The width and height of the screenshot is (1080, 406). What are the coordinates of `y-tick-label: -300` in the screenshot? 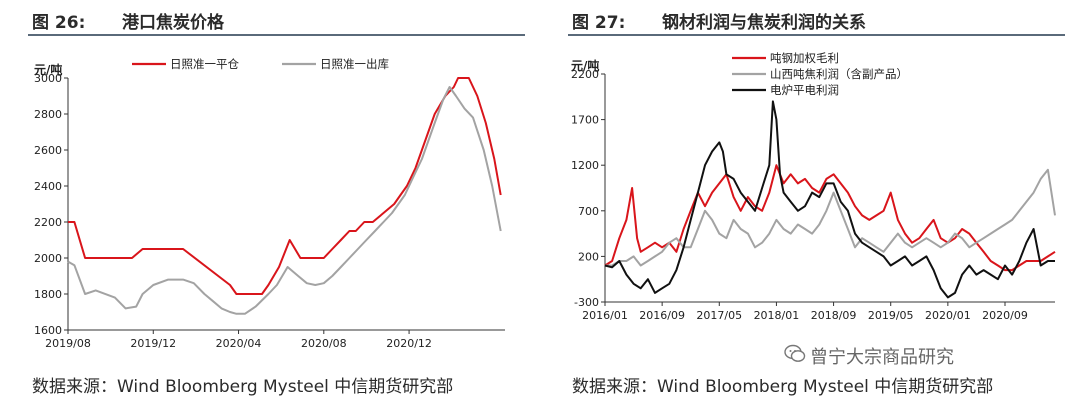 It's located at (586, 302).